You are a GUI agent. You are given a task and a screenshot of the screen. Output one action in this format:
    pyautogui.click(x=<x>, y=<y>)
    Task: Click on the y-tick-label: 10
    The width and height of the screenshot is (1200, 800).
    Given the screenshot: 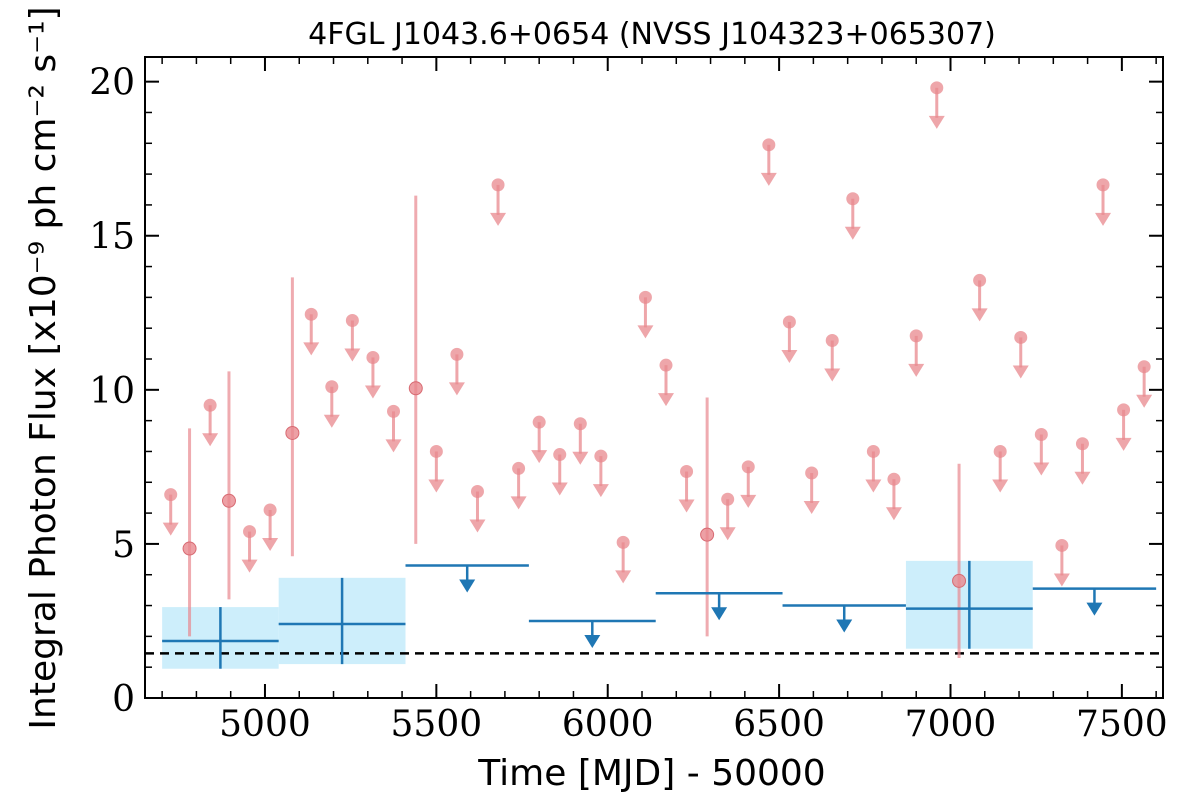 What is the action you would take?
    pyautogui.click(x=112, y=391)
    